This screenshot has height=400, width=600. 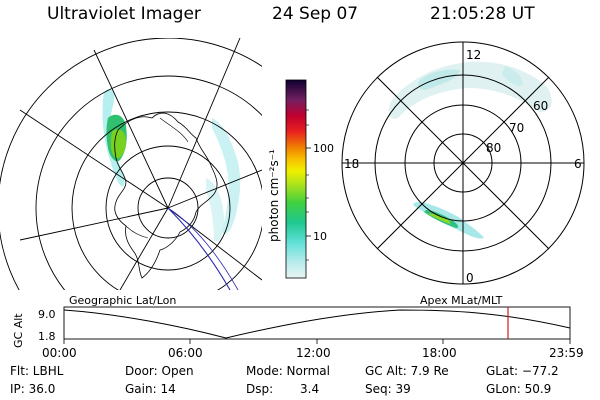 I want to click on filter-status: Flt: LBHL, so click(x=37, y=371).